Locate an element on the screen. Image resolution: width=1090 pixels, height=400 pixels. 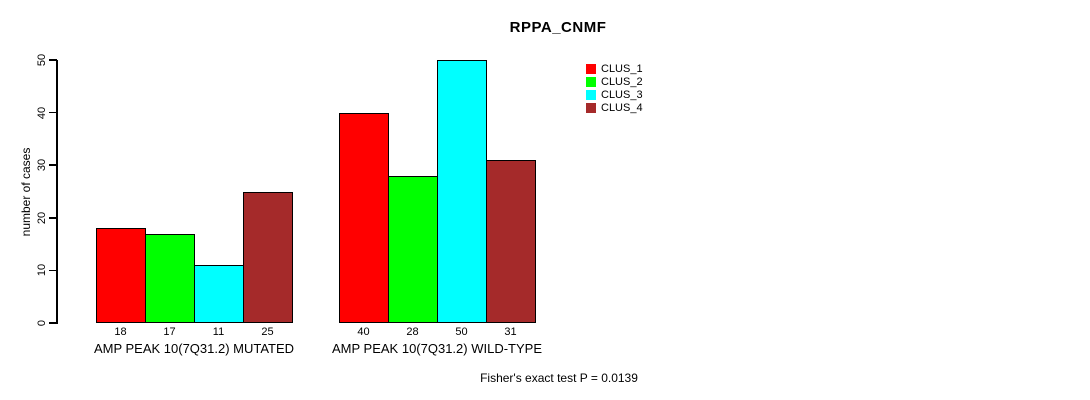
bar-value-label: 50 is located at coordinates (461, 332).